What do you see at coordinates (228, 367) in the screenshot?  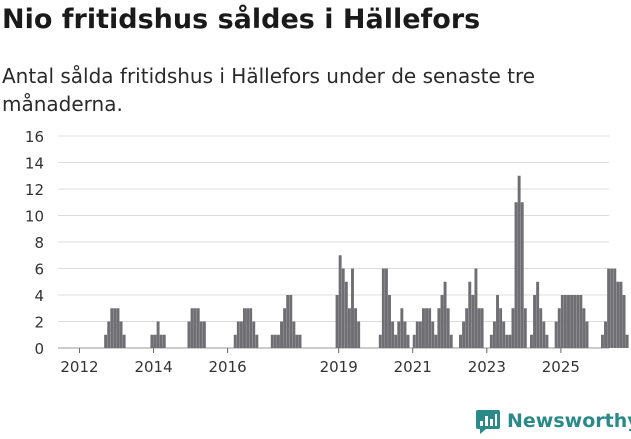 I see `x-tick-label: 2016` at bounding box center [228, 367].